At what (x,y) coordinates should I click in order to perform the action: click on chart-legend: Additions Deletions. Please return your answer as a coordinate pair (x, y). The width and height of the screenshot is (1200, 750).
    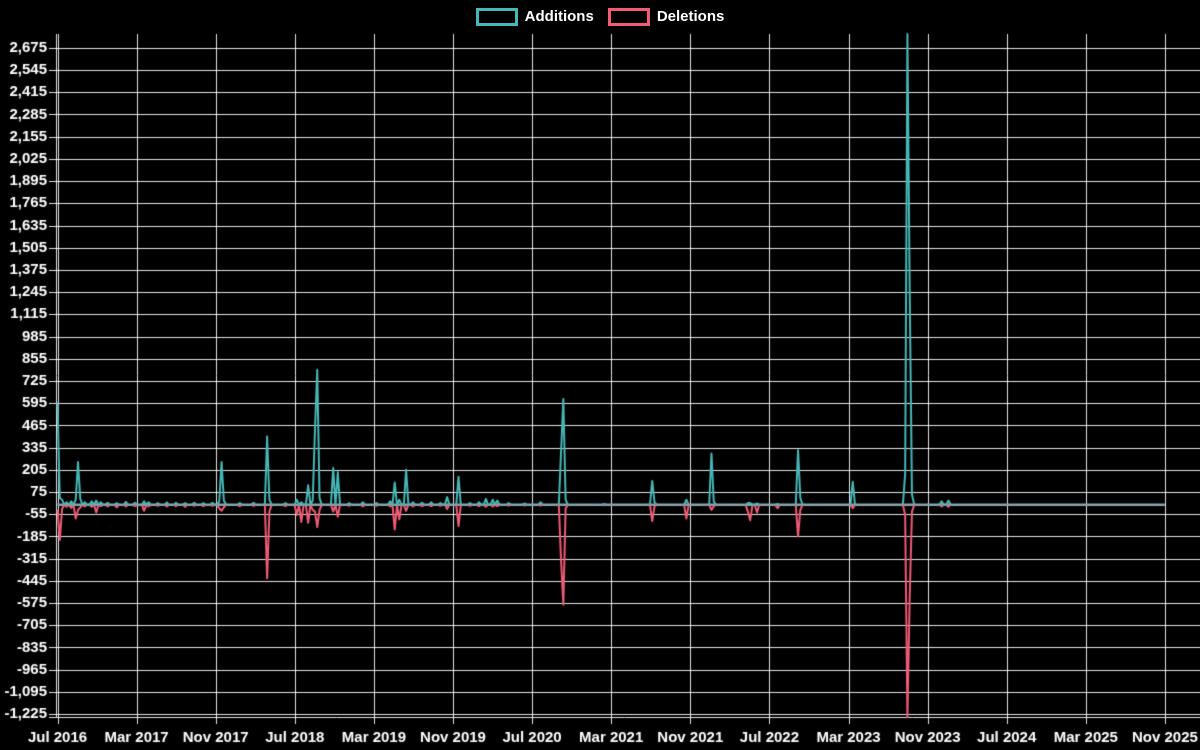
    Looking at the image, I should click on (600, 17).